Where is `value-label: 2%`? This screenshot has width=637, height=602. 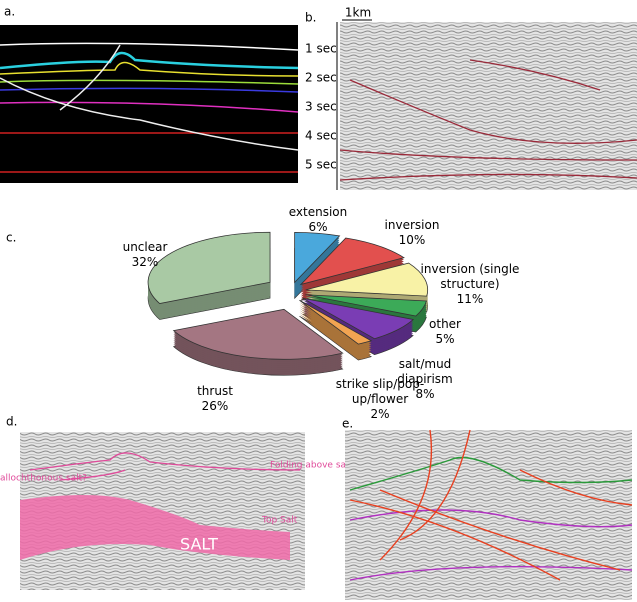 value-label: 2% is located at coordinates (380, 414).